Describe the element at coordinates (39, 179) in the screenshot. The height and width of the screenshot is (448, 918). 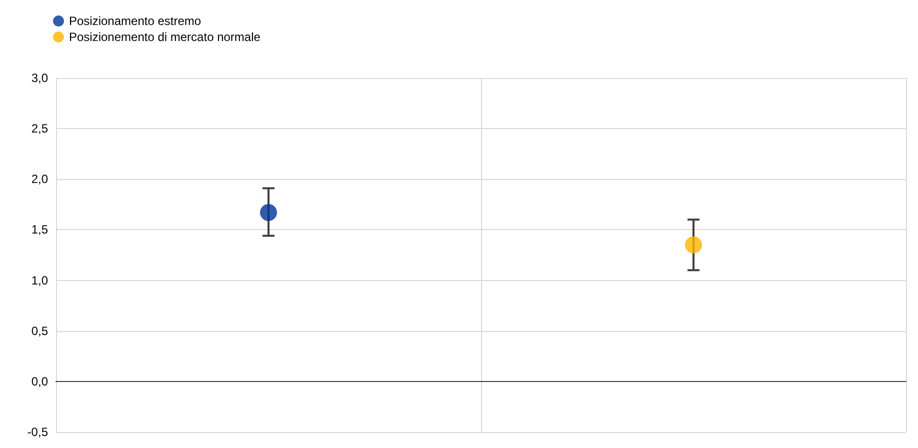
I see `y-tick-label: 2,0` at that location.